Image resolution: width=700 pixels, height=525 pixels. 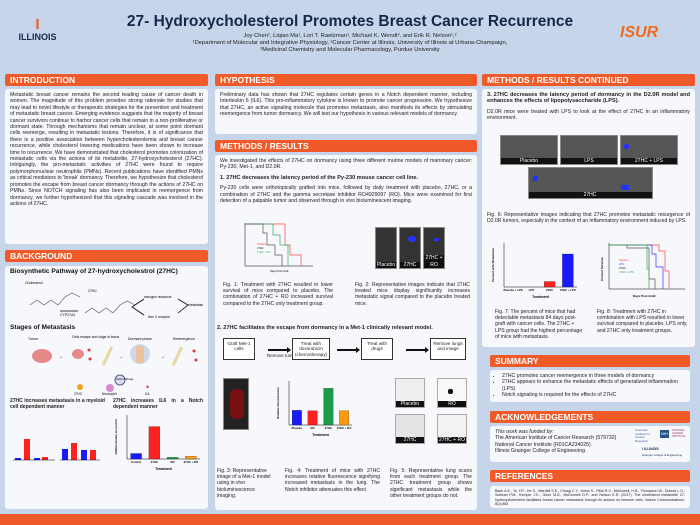 I want to click on svg-text: Cholesterol, so click(x=34, y=283).